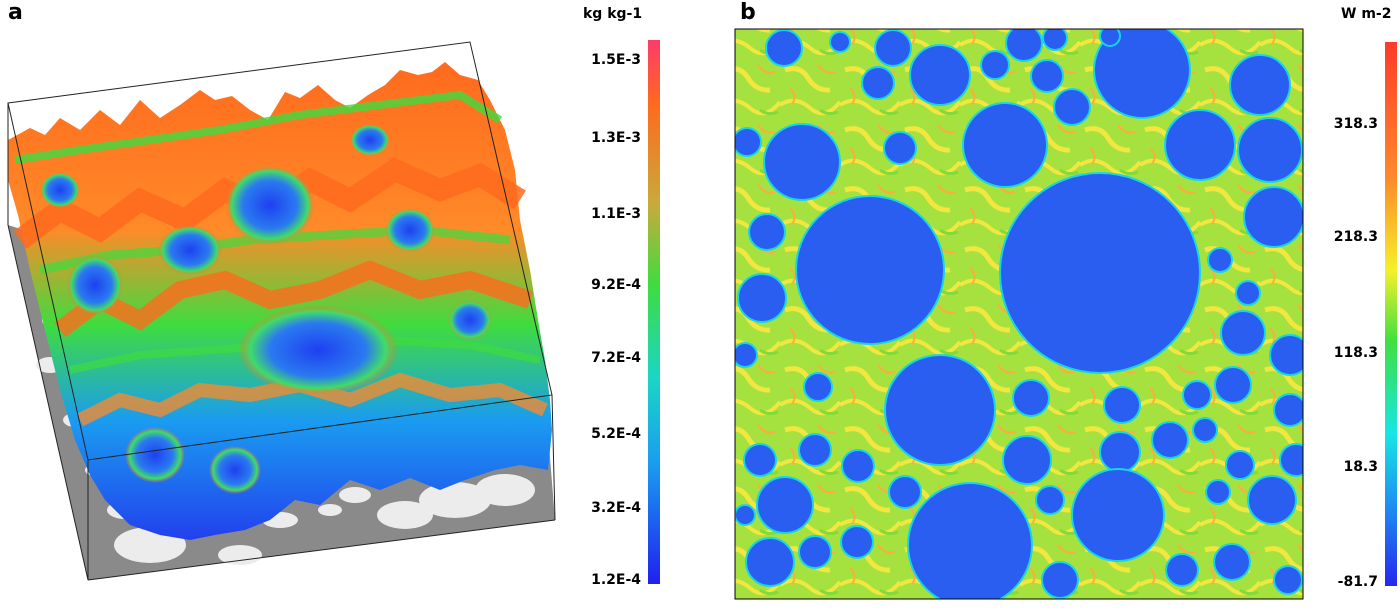  Describe the element at coordinates (616, 60) in the screenshot. I see `colorbar-a-tick: 1.5E-3` at that location.